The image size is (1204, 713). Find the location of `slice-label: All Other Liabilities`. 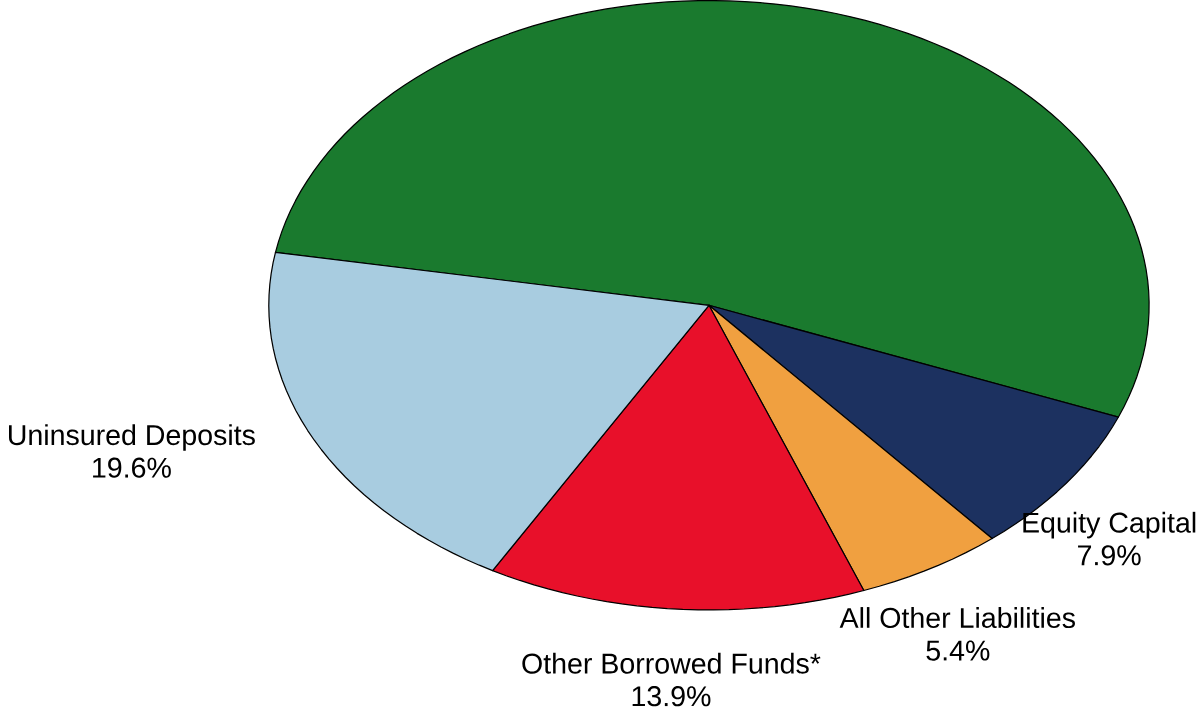

slice-label: All Other Liabilities is located at coordinates (957, 617).